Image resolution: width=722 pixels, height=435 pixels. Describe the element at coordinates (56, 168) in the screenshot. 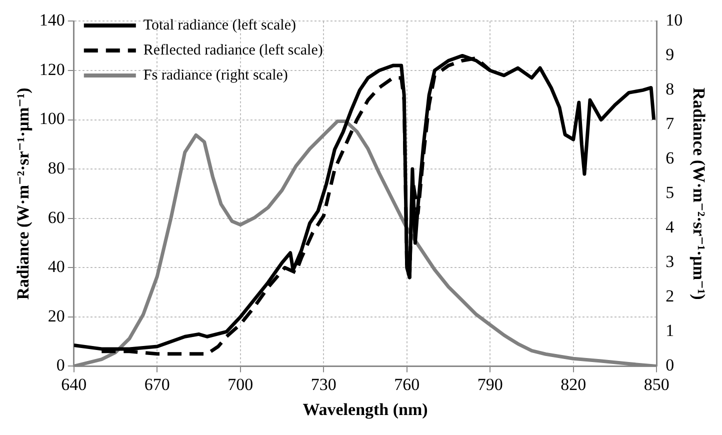

I see `y-tick-label: 80` at that location.